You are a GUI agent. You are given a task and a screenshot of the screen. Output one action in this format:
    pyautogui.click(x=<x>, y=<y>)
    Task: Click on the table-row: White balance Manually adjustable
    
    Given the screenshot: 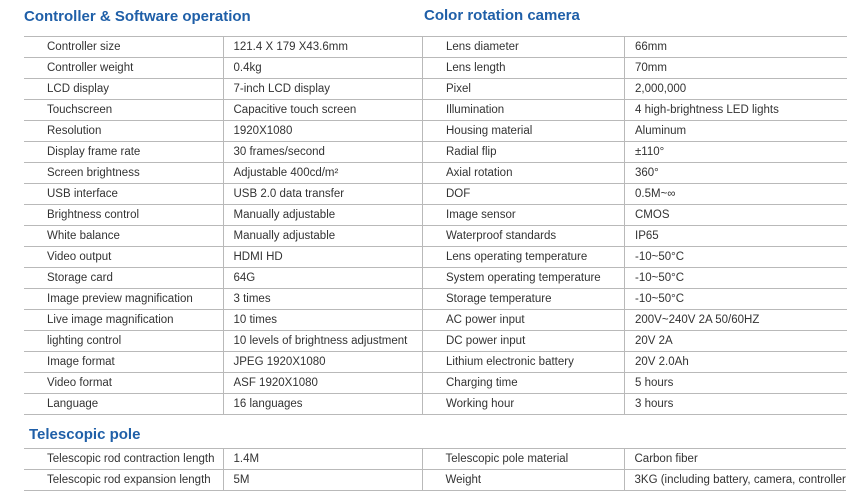 What is the action you would take?
    pyautogui.click(x=223, y=236)
    